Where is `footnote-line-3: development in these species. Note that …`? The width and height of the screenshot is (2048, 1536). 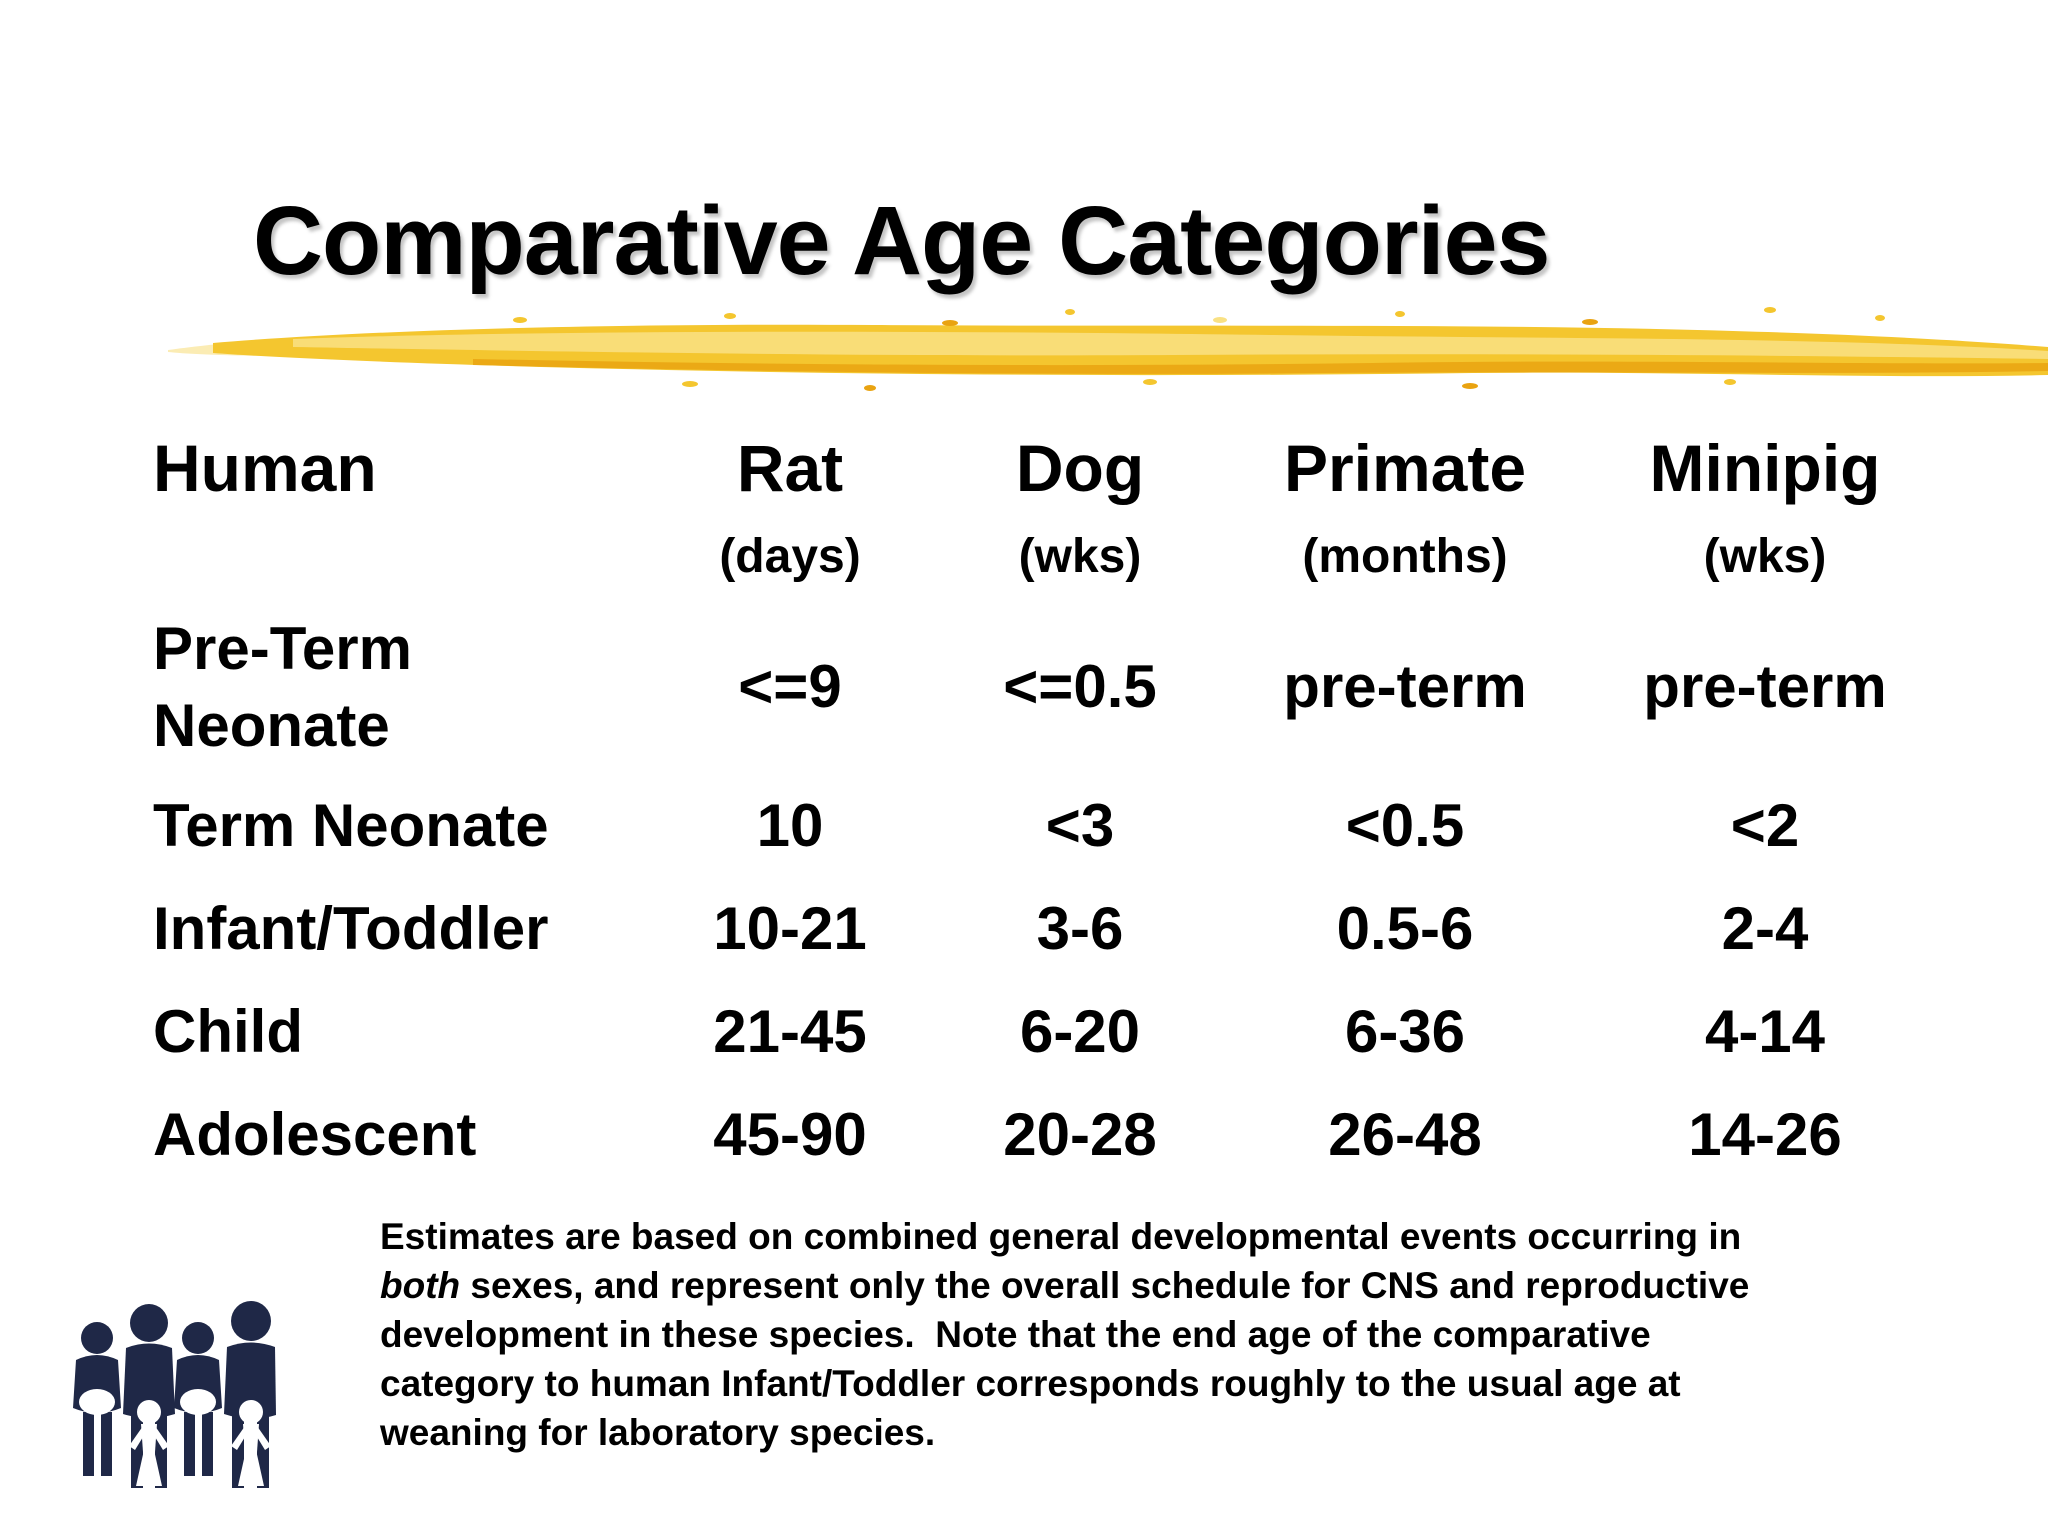 footnote-line-3: development in these species. Note that … is located at coordinates (1015, 1334).